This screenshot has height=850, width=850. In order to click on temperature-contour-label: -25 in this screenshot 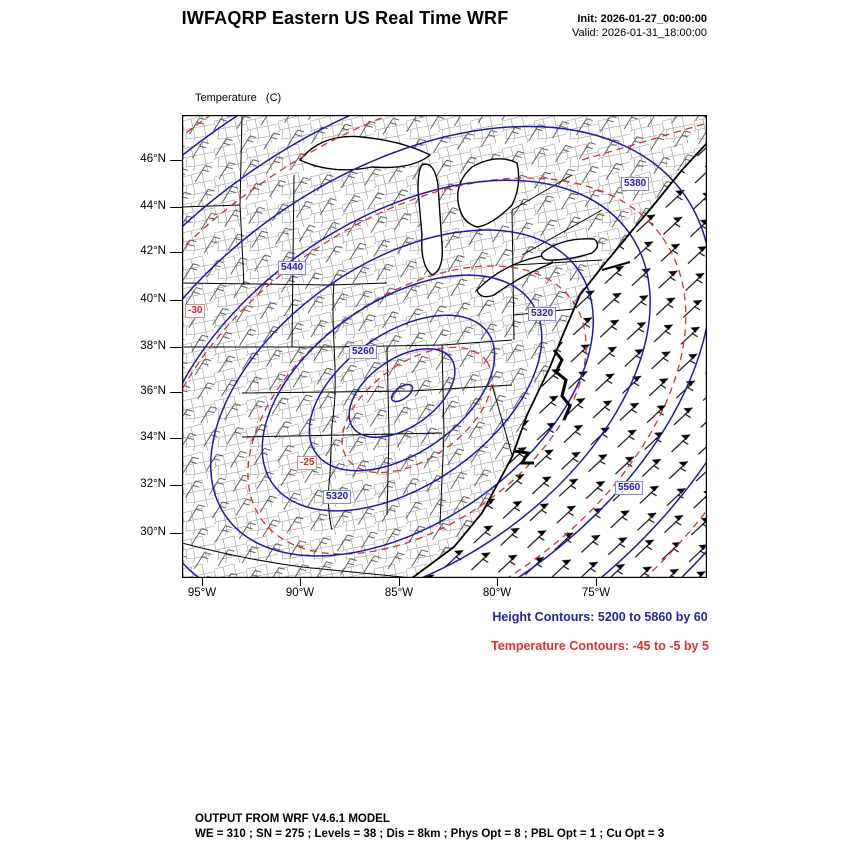, I will do `click(307, 463)`.